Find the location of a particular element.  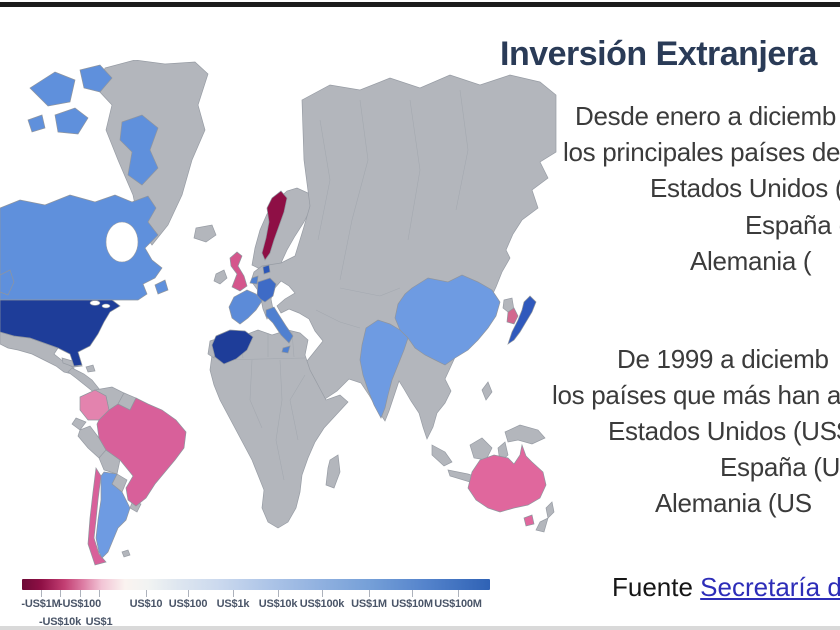

legend-label: -US$1M is located at coordinates (41, 604).